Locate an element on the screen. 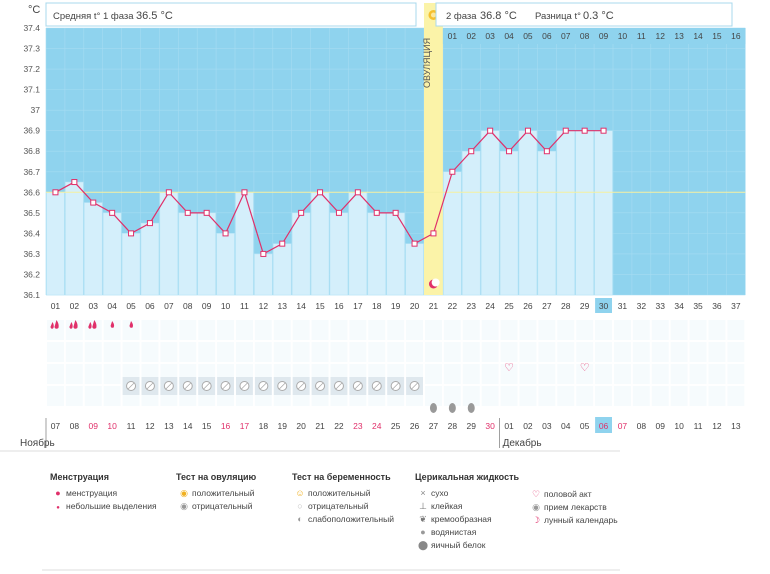  legend-item-label: слабоположительный is located at coordinates (351, 519).